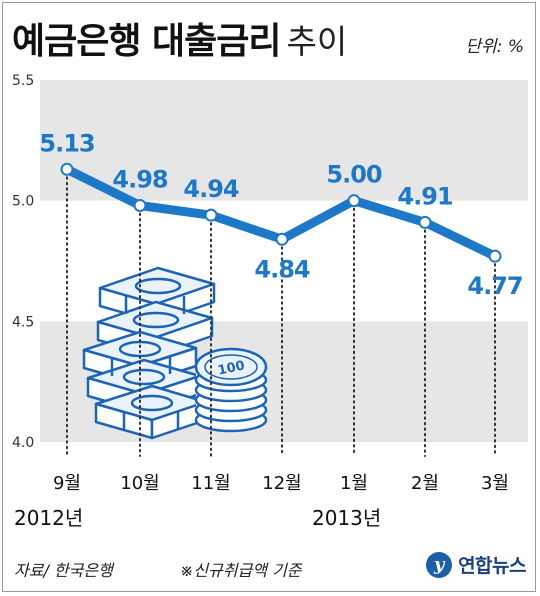 The width and height of the screenshot is (540, 596). I want to click on x-tick-label: 2월, so click(425, 483).